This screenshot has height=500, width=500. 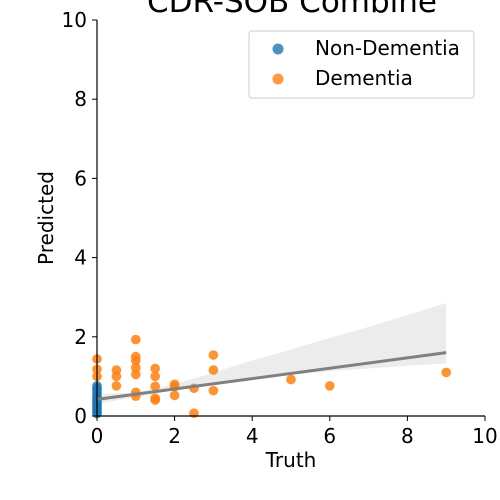 I want to click on x-tick-label: 2, so click(x=174, y=436).